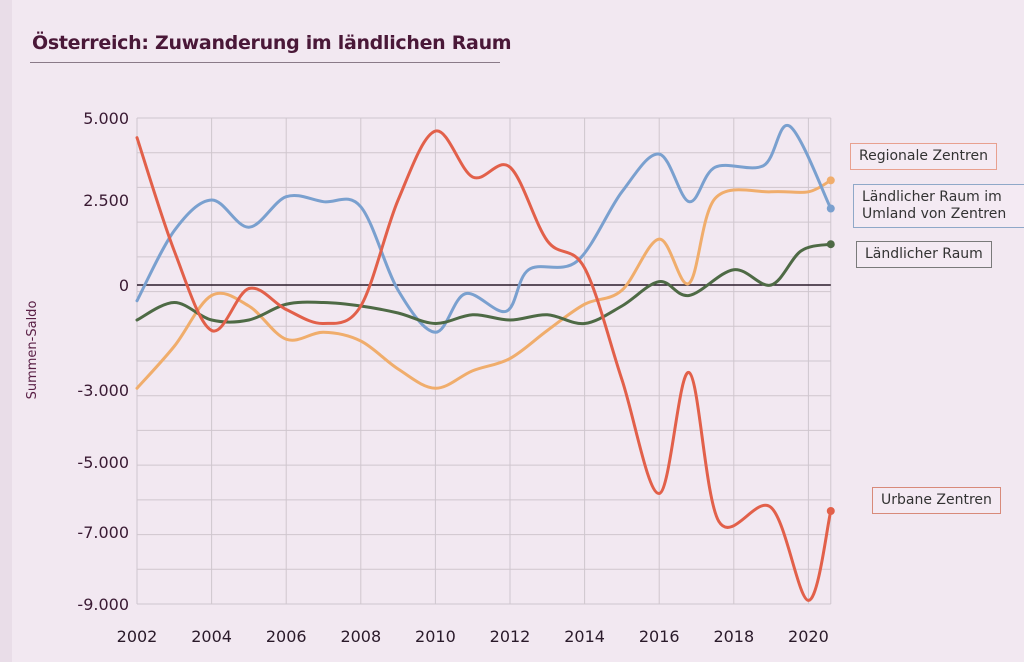 The width and height of the screenshot is (1024, 662). Describe the element at coordinates (924, 254) in the screenshot. I see `legend-item: Ländlicher Raum` at that location.